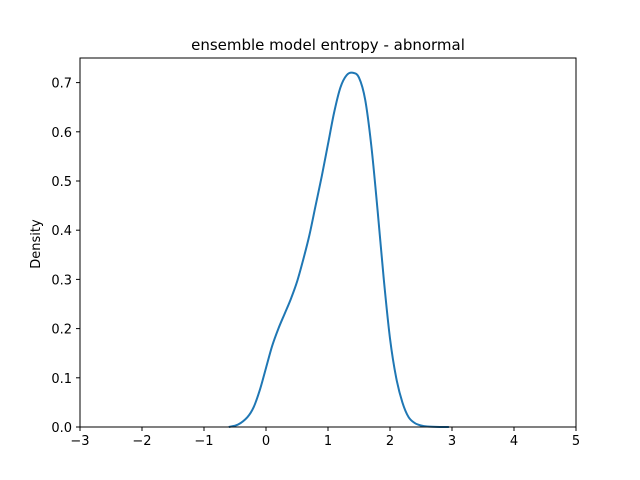  I want to click on y-tick-label: 0.4, so click(61, 231).